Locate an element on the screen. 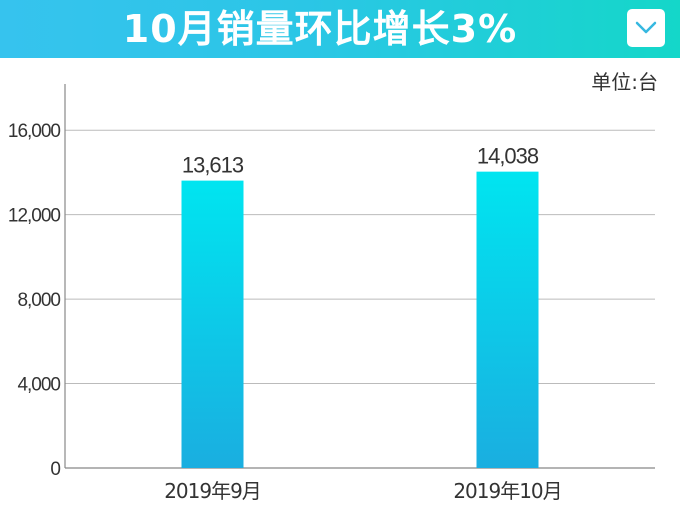 This screenshot has height=510, width=680. chevron-down-icon is located at coordinates (646, 27).